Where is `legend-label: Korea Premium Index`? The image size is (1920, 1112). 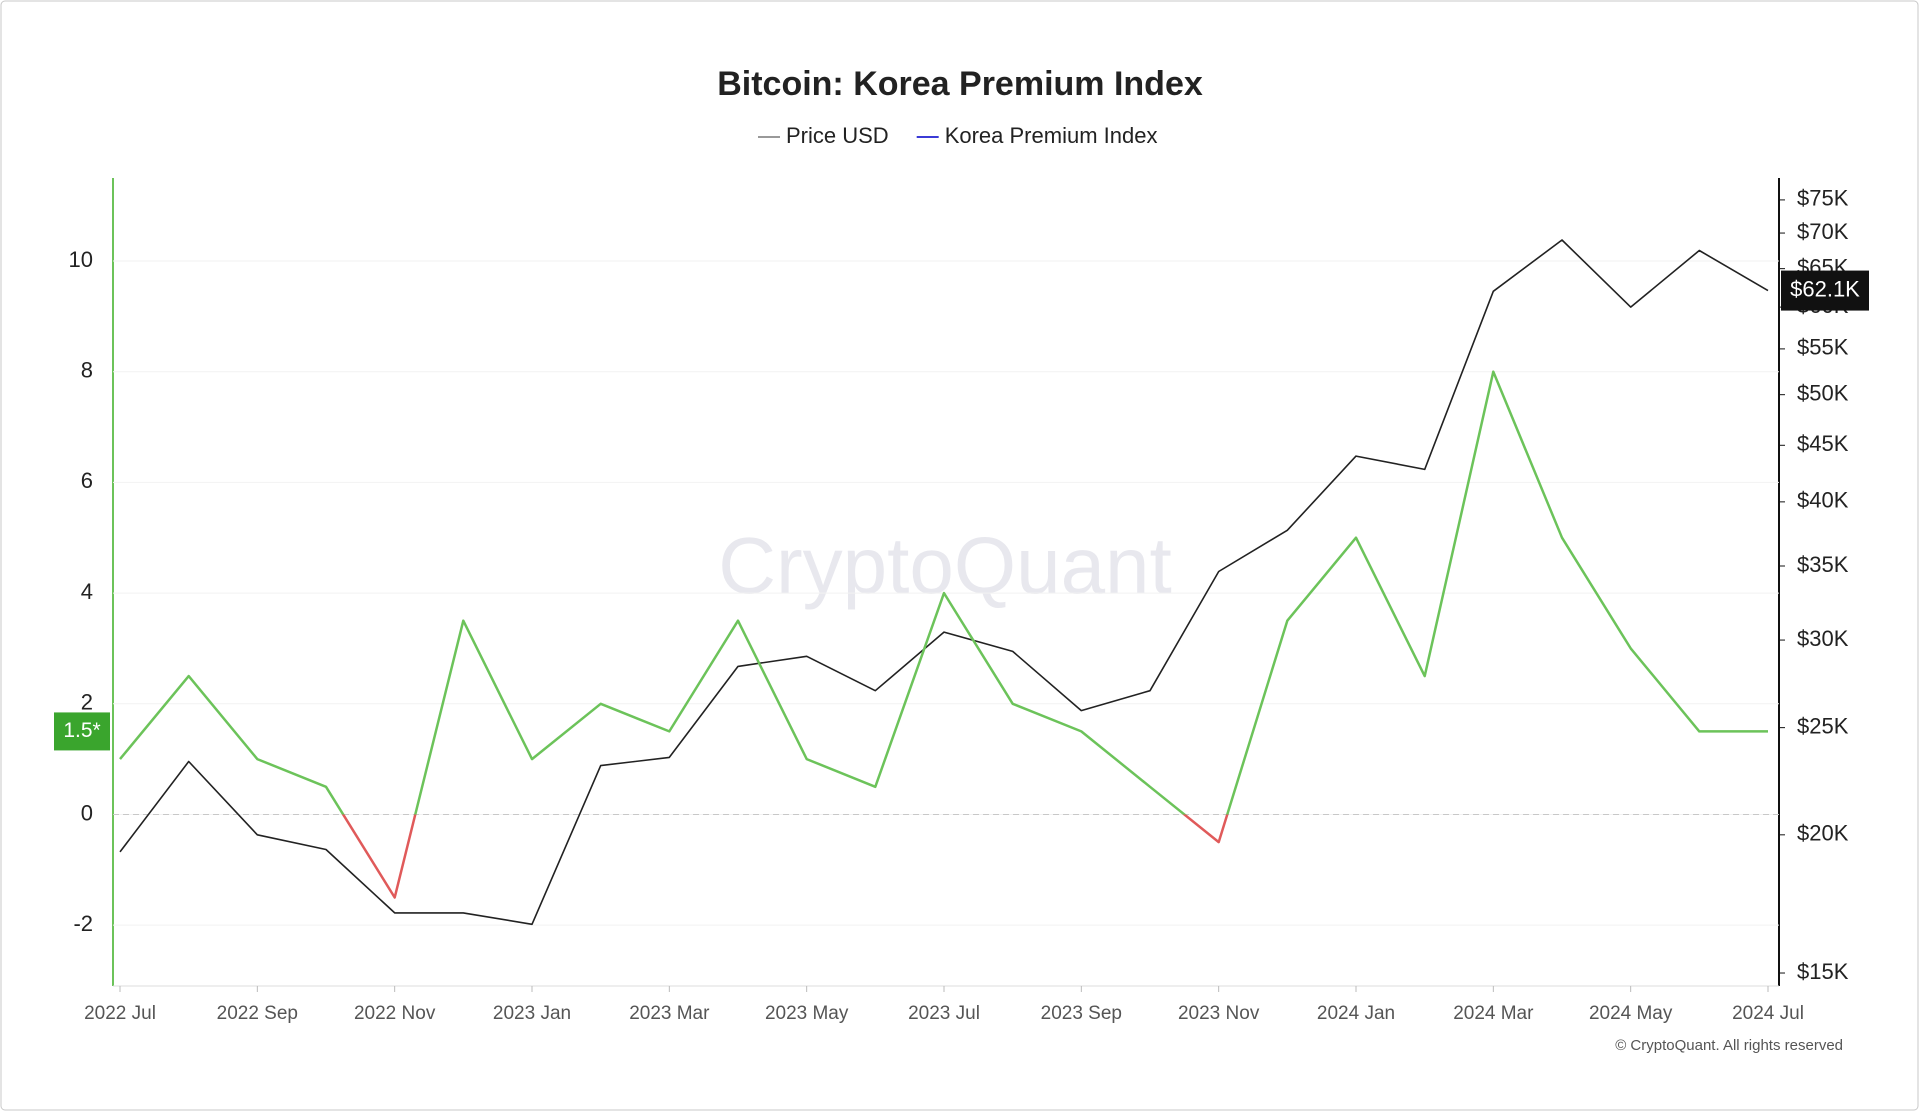 legend-label: Korea Premium Index is located at coordinates (1051, 135).